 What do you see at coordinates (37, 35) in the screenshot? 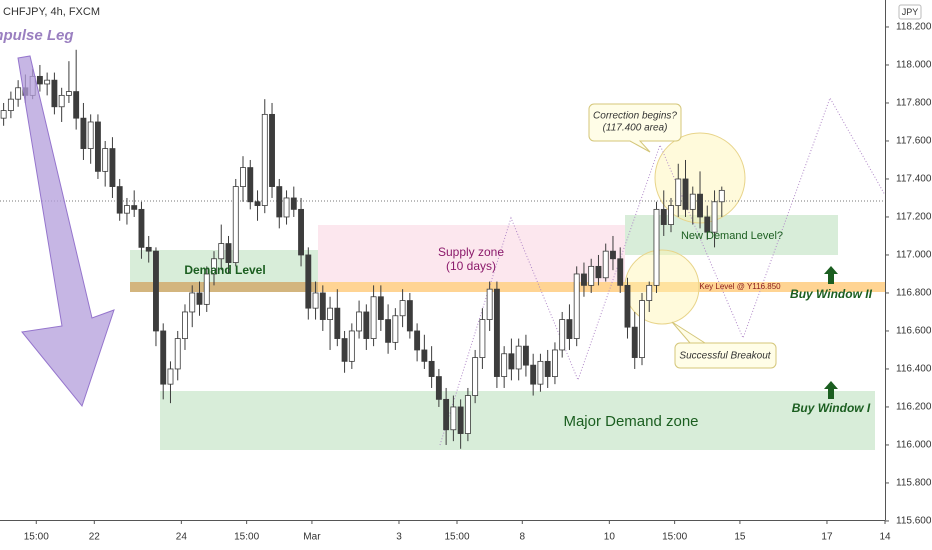
I see `impulse-label: Impulse Leg` at bounding box center [37, 35].